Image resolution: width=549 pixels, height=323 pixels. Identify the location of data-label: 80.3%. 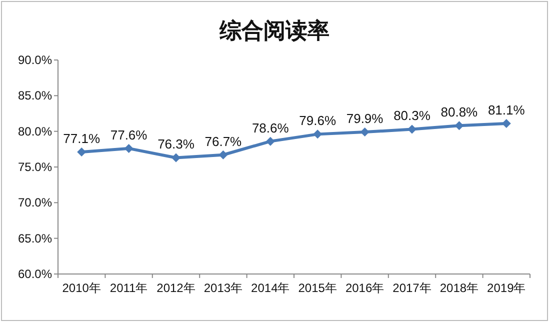
(412, 116).